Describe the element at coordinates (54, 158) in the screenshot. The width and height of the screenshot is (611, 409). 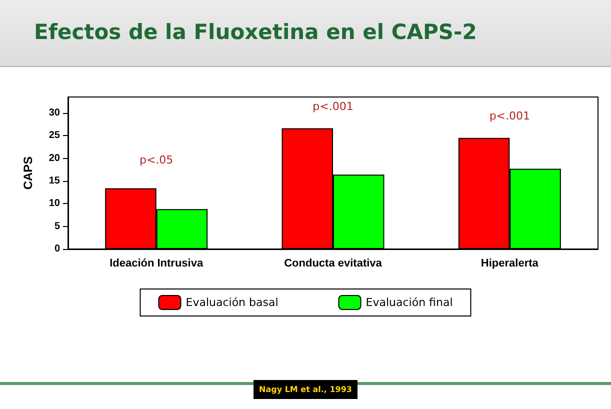
I see `y-tick-label: 20` at that location.